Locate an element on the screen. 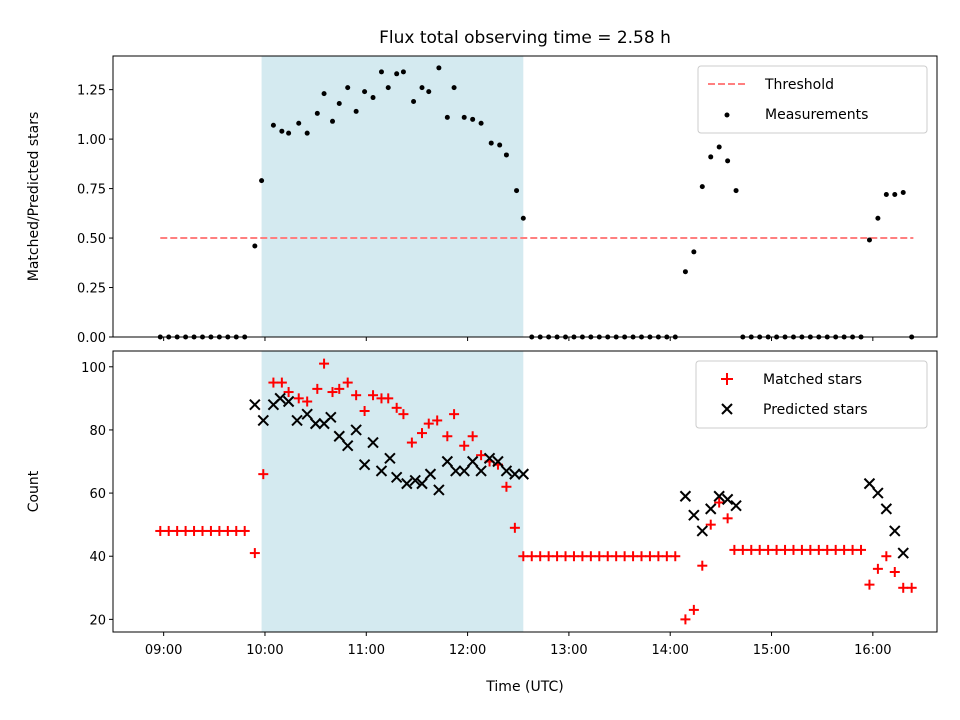 This screenshot has width=960, height=720. count-y-axis: 20 40 60 80 100 is located at coordinates (97, 494).